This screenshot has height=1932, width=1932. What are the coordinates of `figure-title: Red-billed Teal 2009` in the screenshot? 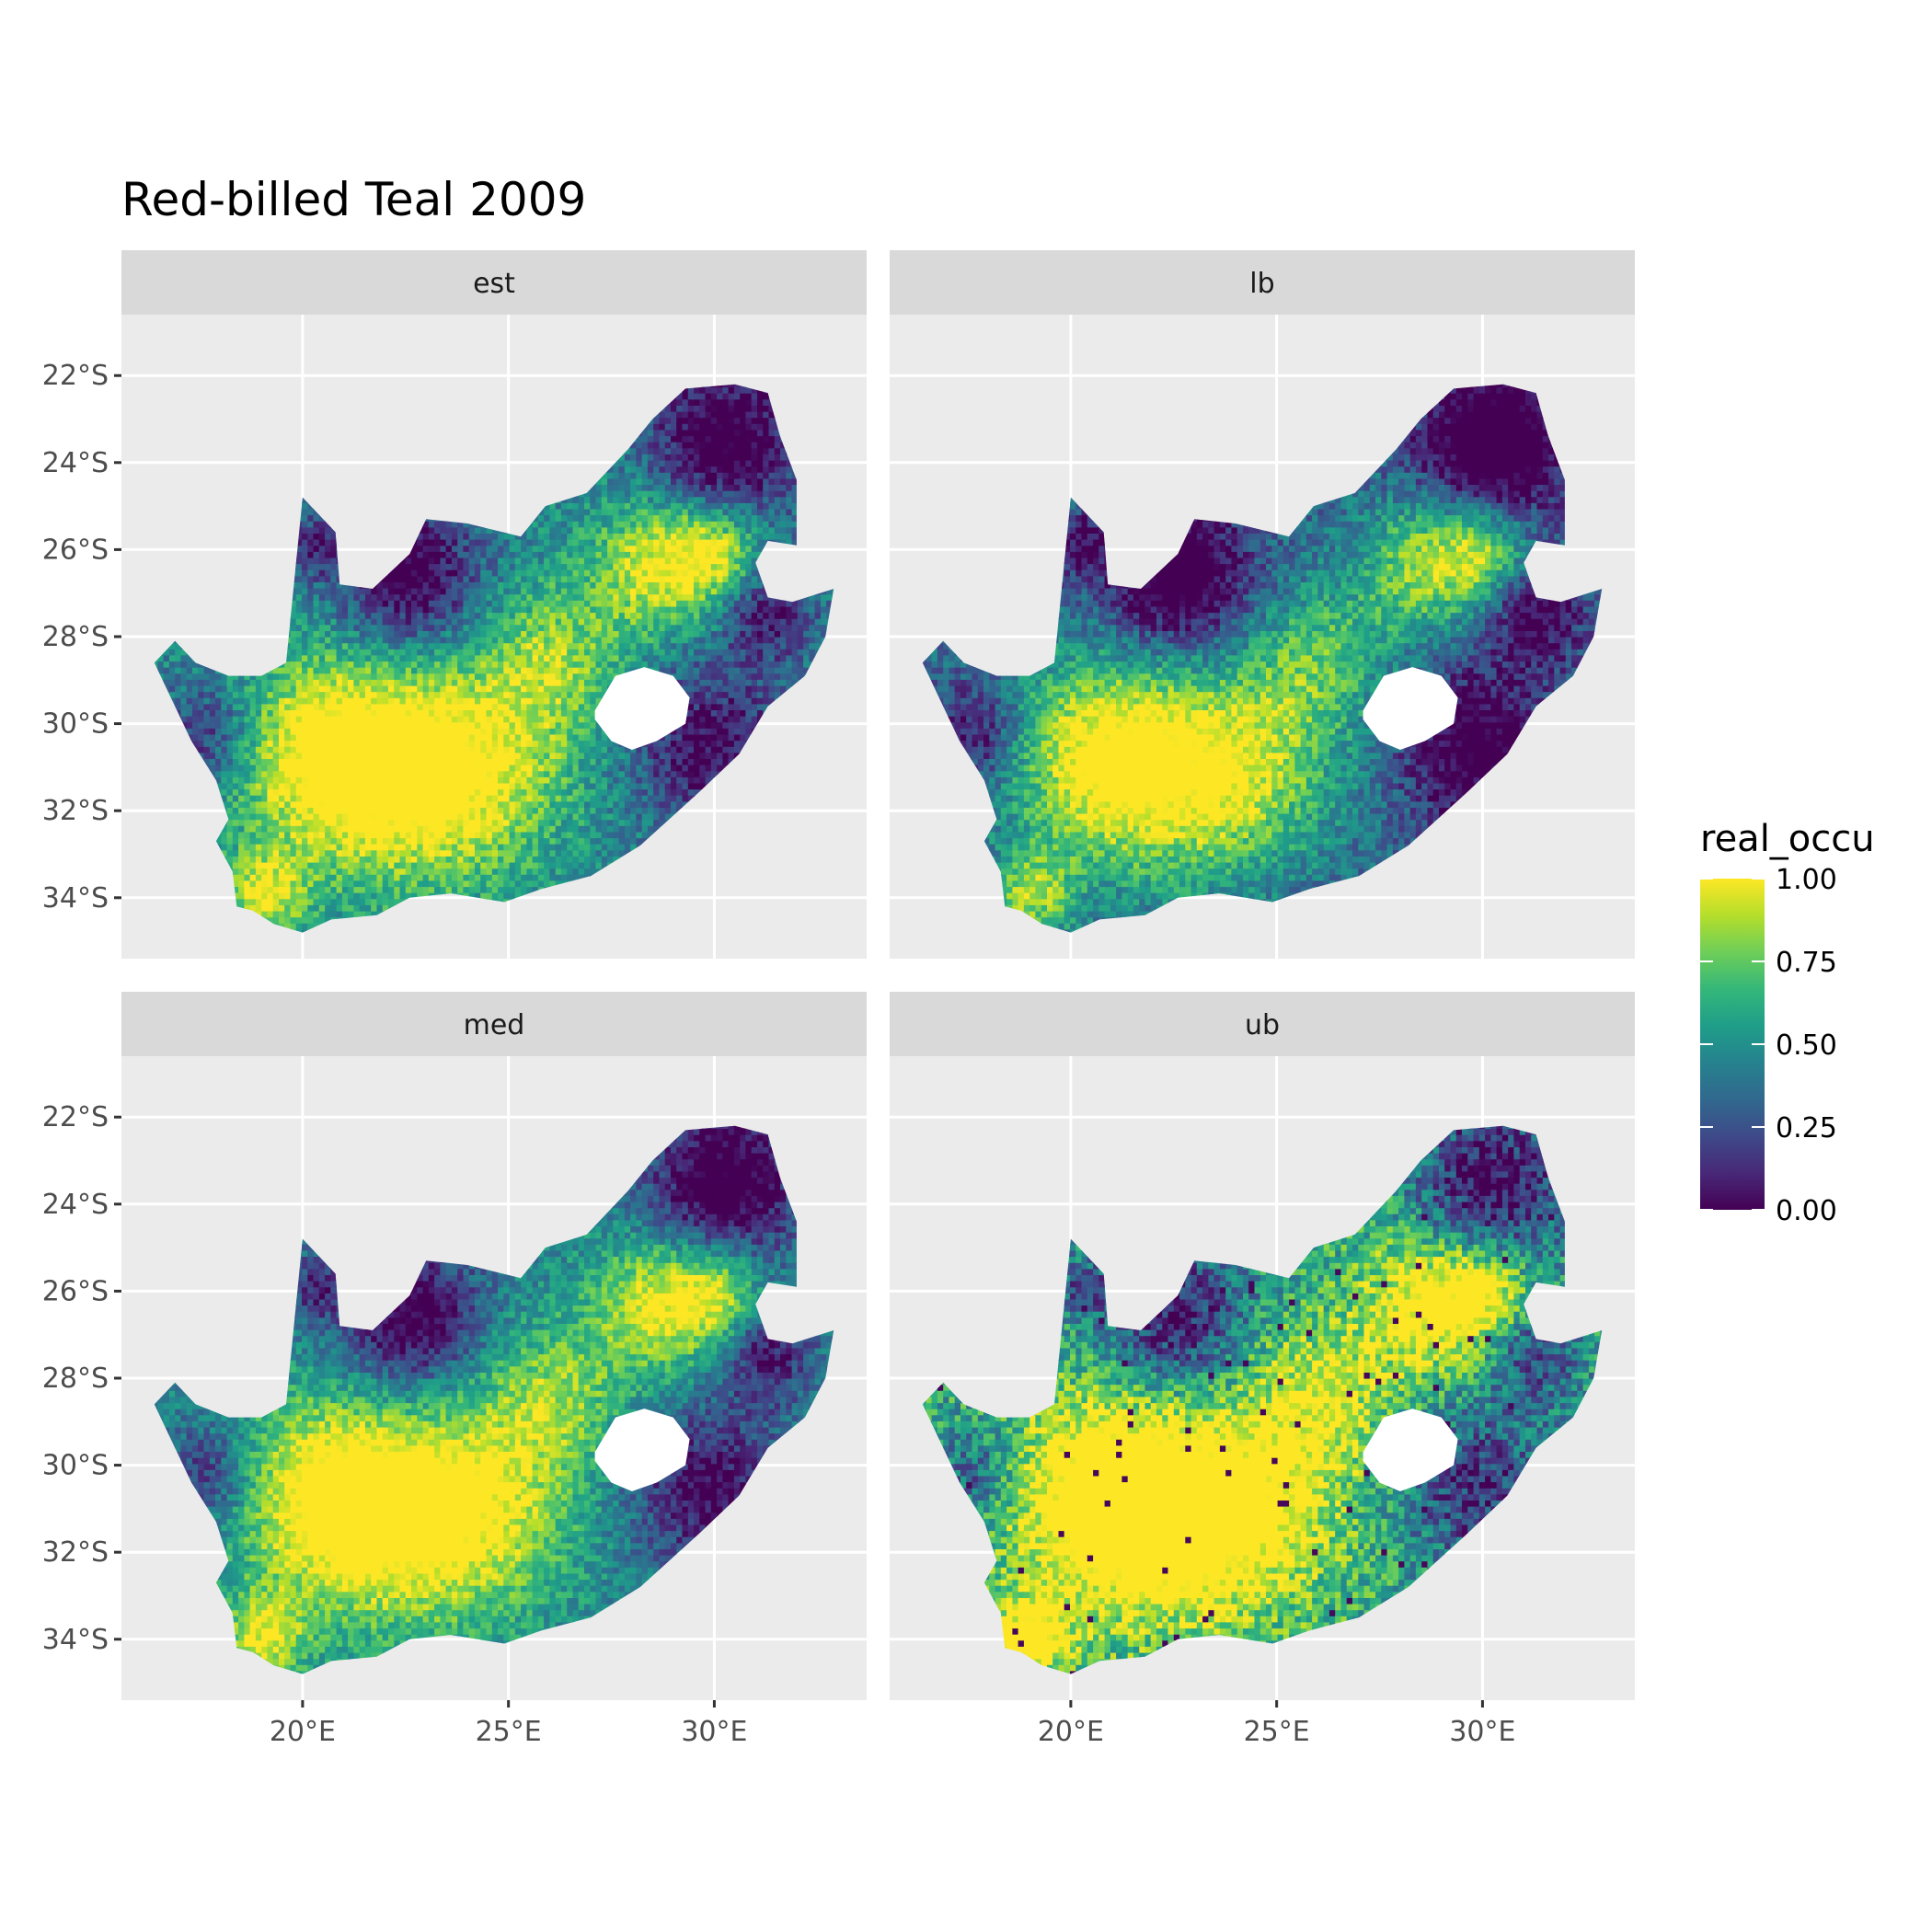 It's located at (353, 199).